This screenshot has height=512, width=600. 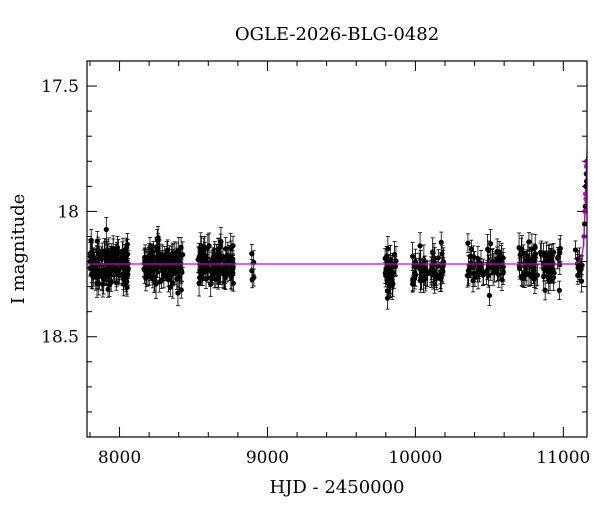 What do you see at coordinates (18, 249) in the screenshot?
I see `y-axis-title: I magnitude` at bounding box center [18, 249].